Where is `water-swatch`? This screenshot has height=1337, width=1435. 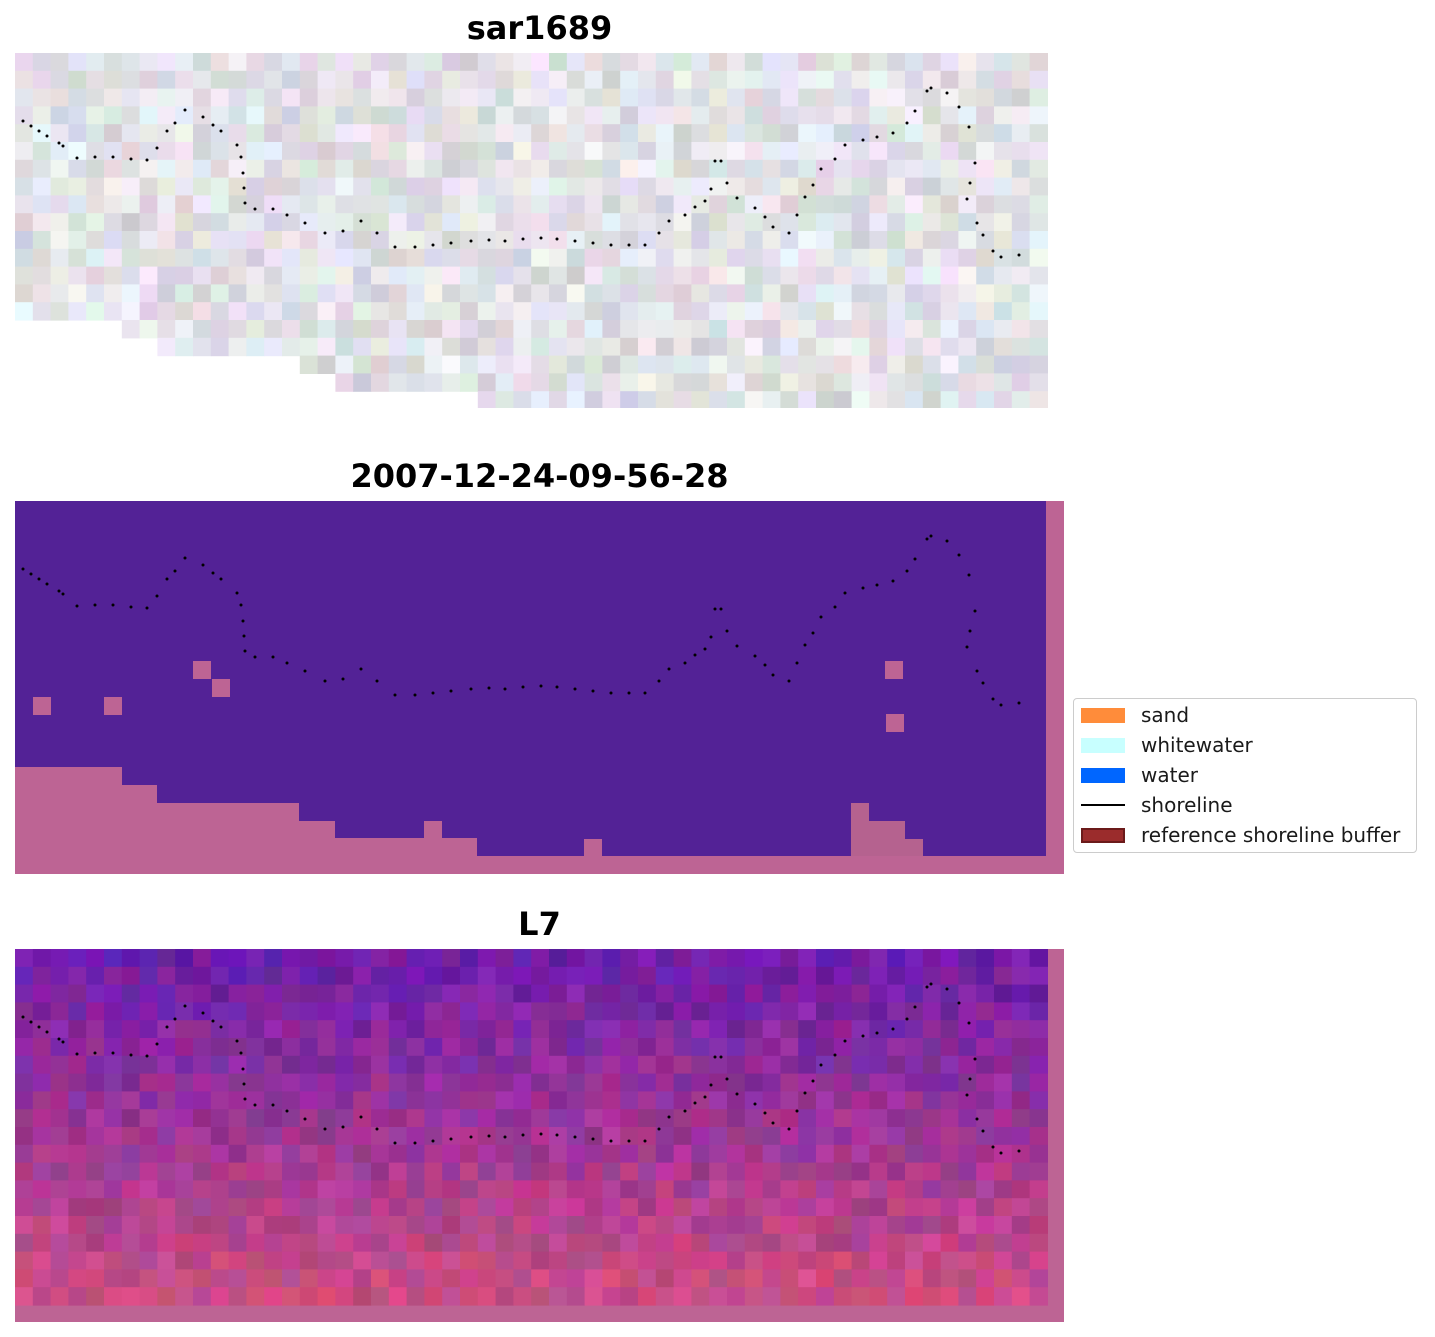
water-swatch is located at coordinates (1103, 775).